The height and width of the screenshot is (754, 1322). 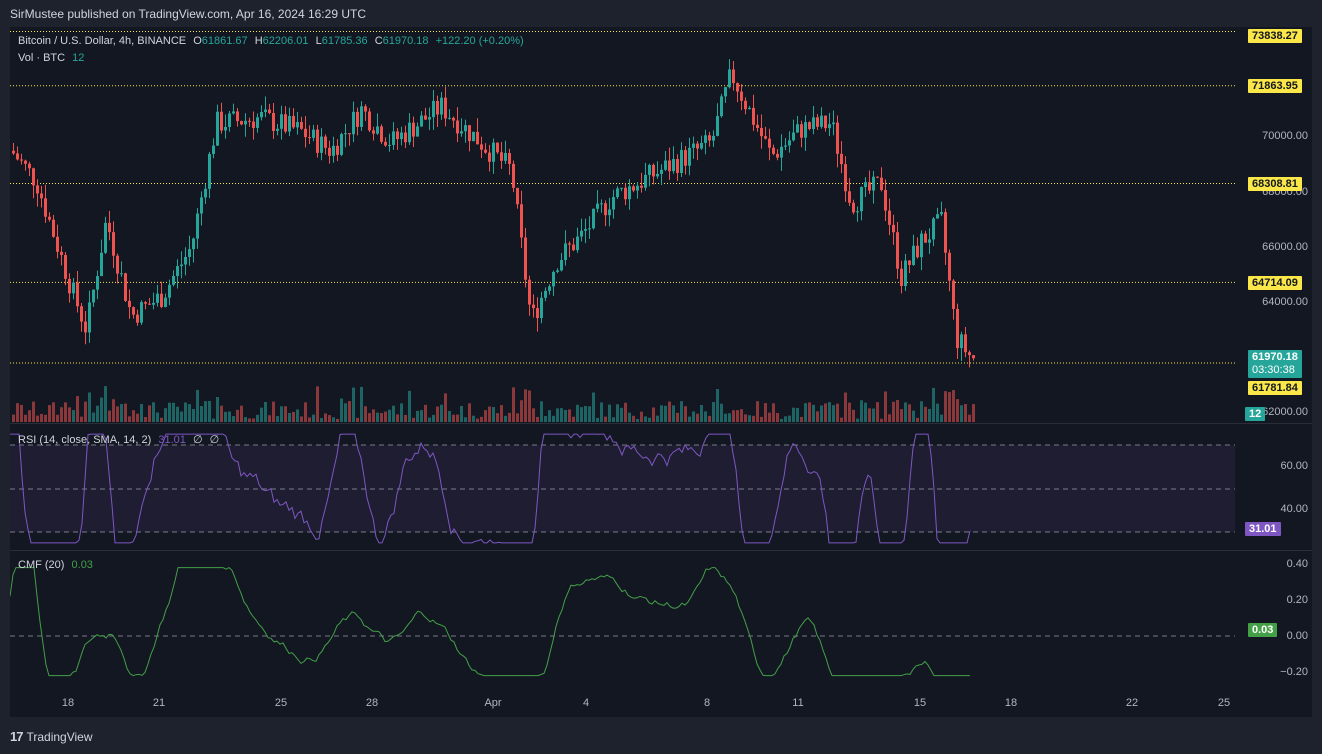 What do you see at coordinates (59, 736) in the screenshot?
I see `tradingview-brand: TradingView` at bounding box center [59, 736].